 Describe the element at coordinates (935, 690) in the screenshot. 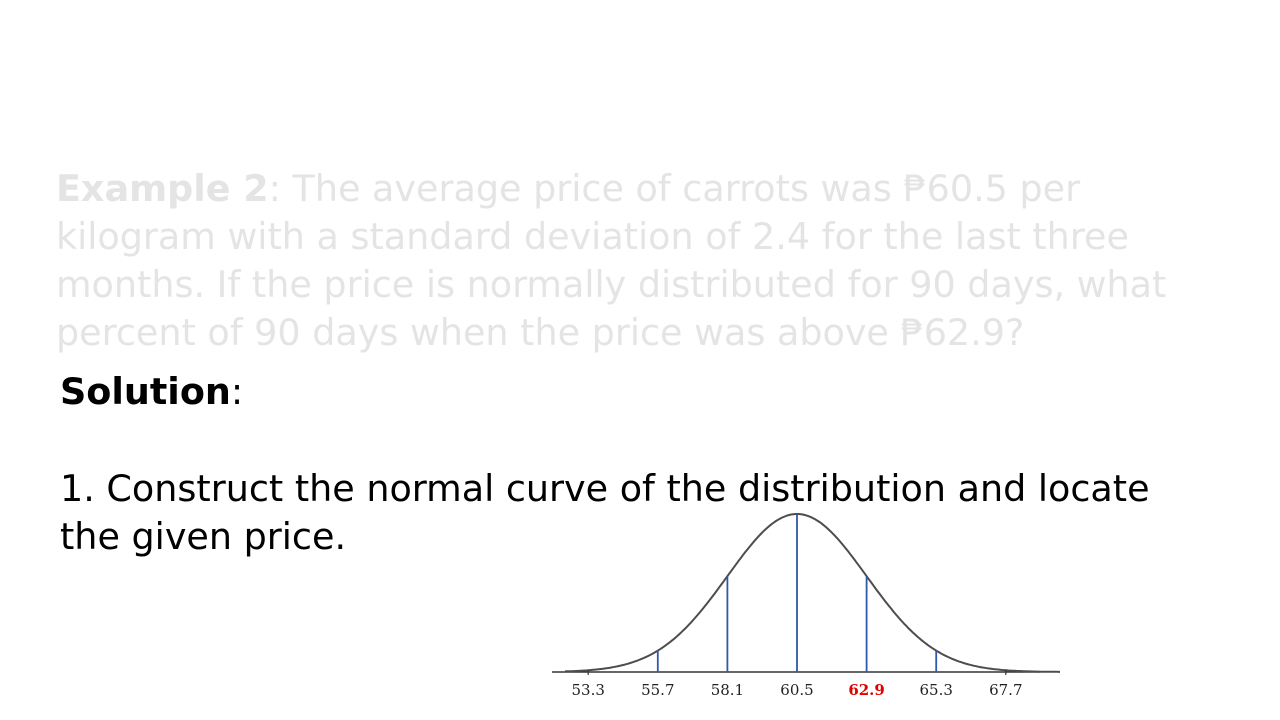

I see `tick-label: 65.3` at that location.